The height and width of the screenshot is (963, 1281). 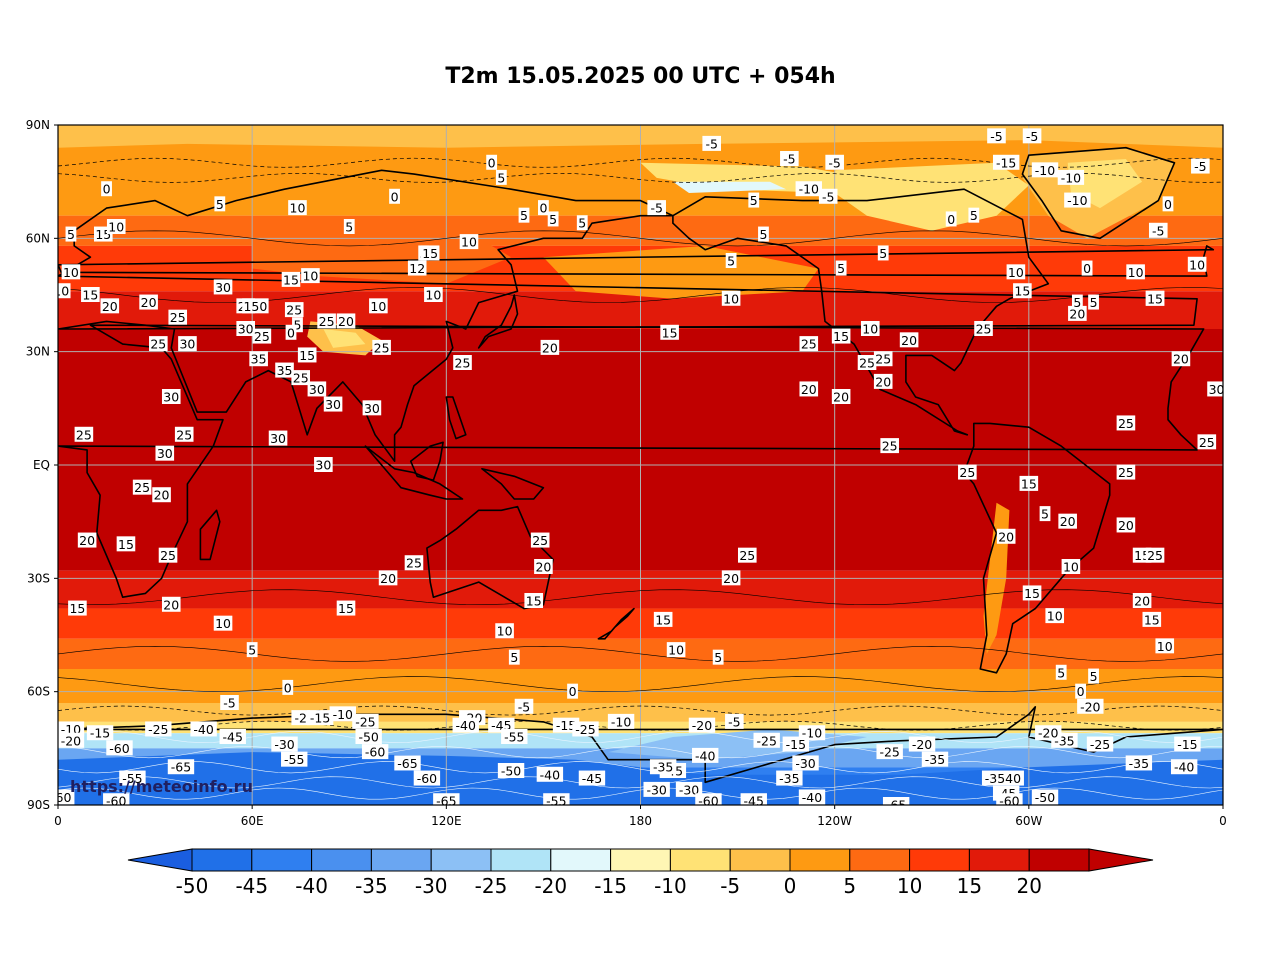 What do you see at coordinates (431, 886) in the screenshot?
I see `colorbar-label: -30` at bounding box center [431, 886].